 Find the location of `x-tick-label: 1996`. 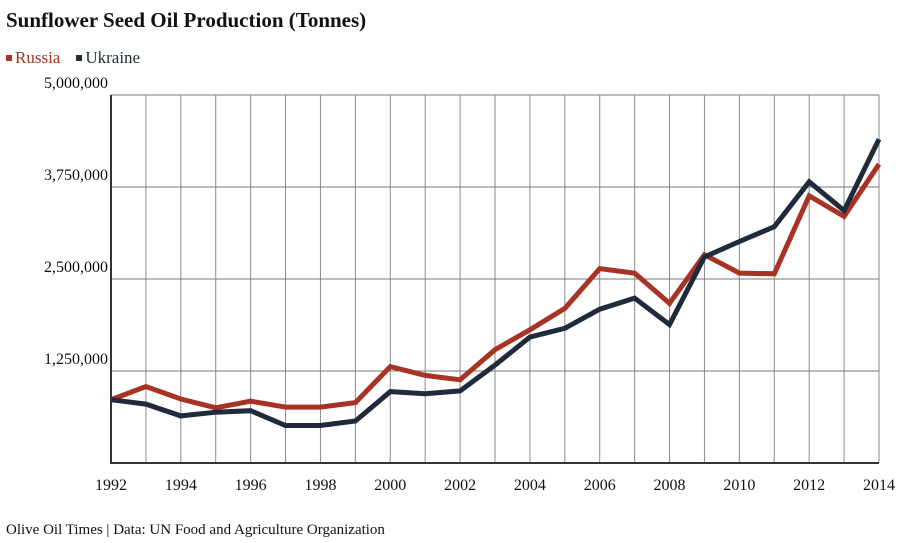

x-tick-label: 1996 is located at coordinates (251, 485).